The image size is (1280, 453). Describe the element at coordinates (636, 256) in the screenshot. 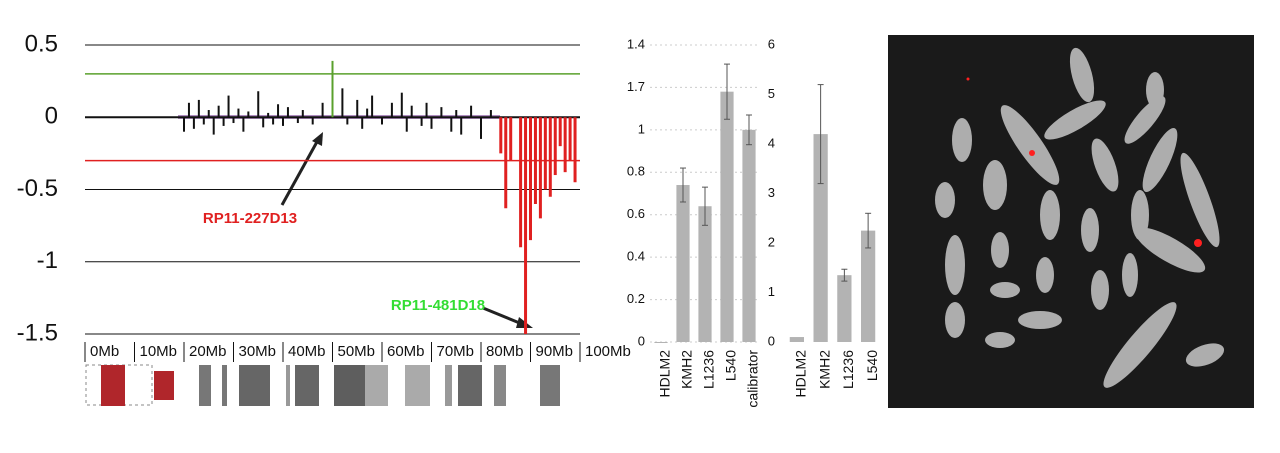

I see `y-tick-label: 0.4` at that location.